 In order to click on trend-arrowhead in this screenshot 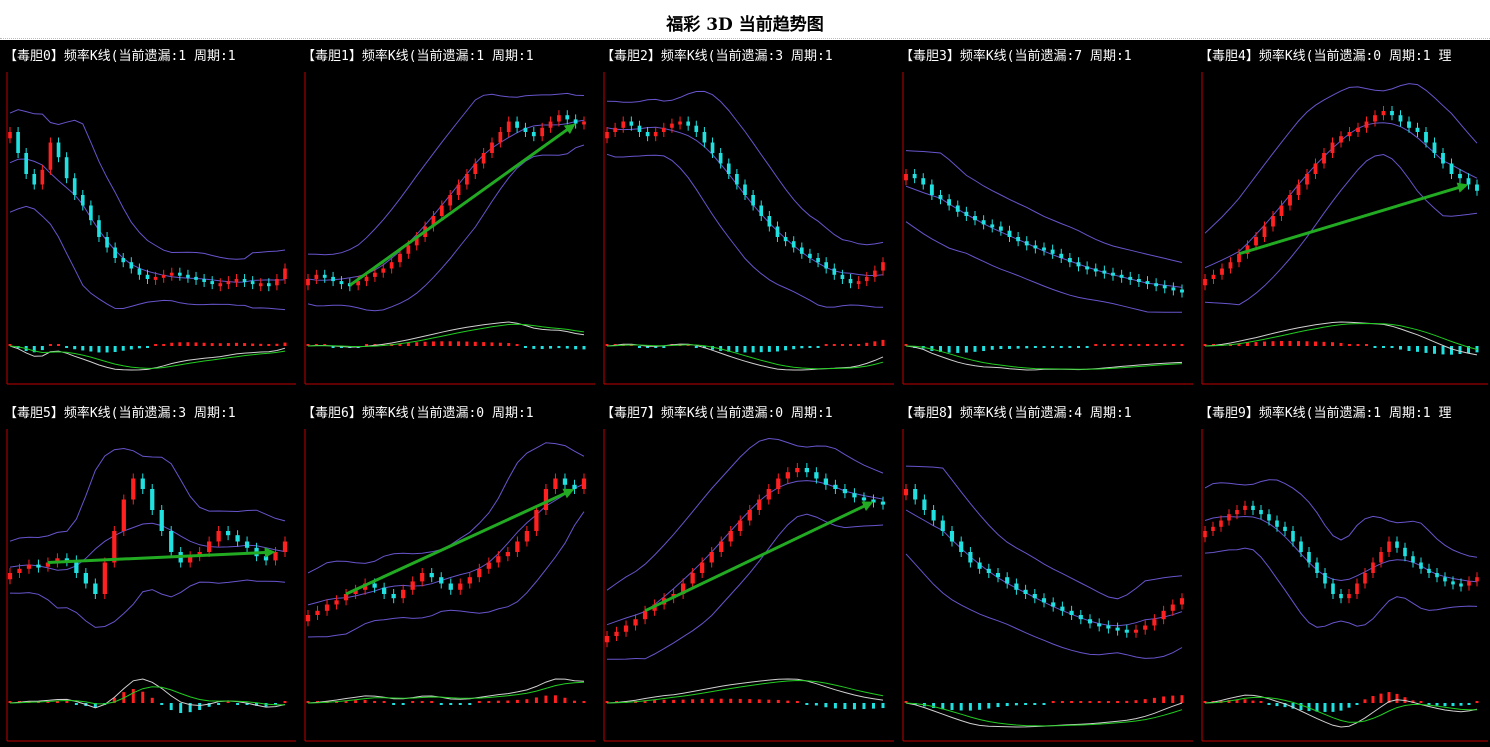, I will do `click(568, 493)`.